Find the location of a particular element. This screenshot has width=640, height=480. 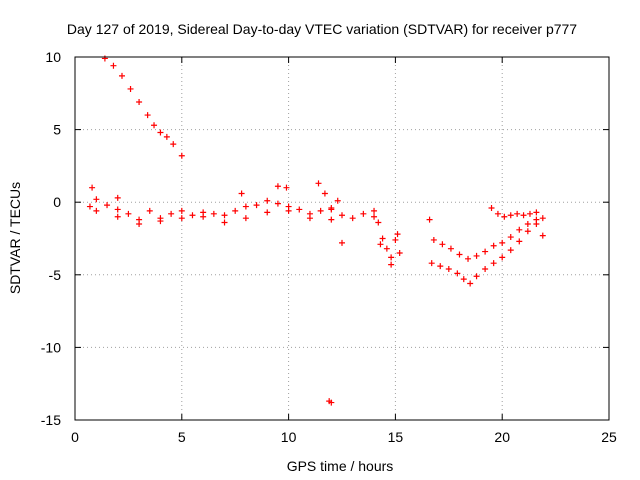

x-axis-label: GPS time / hours is located at coordinates (340, 466).